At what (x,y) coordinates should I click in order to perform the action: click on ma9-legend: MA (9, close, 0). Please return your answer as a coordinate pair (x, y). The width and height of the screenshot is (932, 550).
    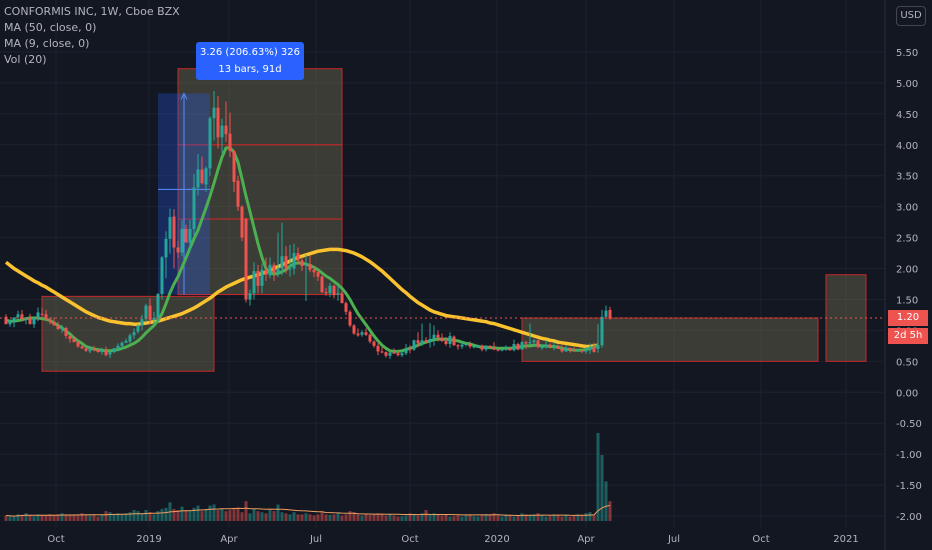
    Looking at the image, I should click on (47, 43).